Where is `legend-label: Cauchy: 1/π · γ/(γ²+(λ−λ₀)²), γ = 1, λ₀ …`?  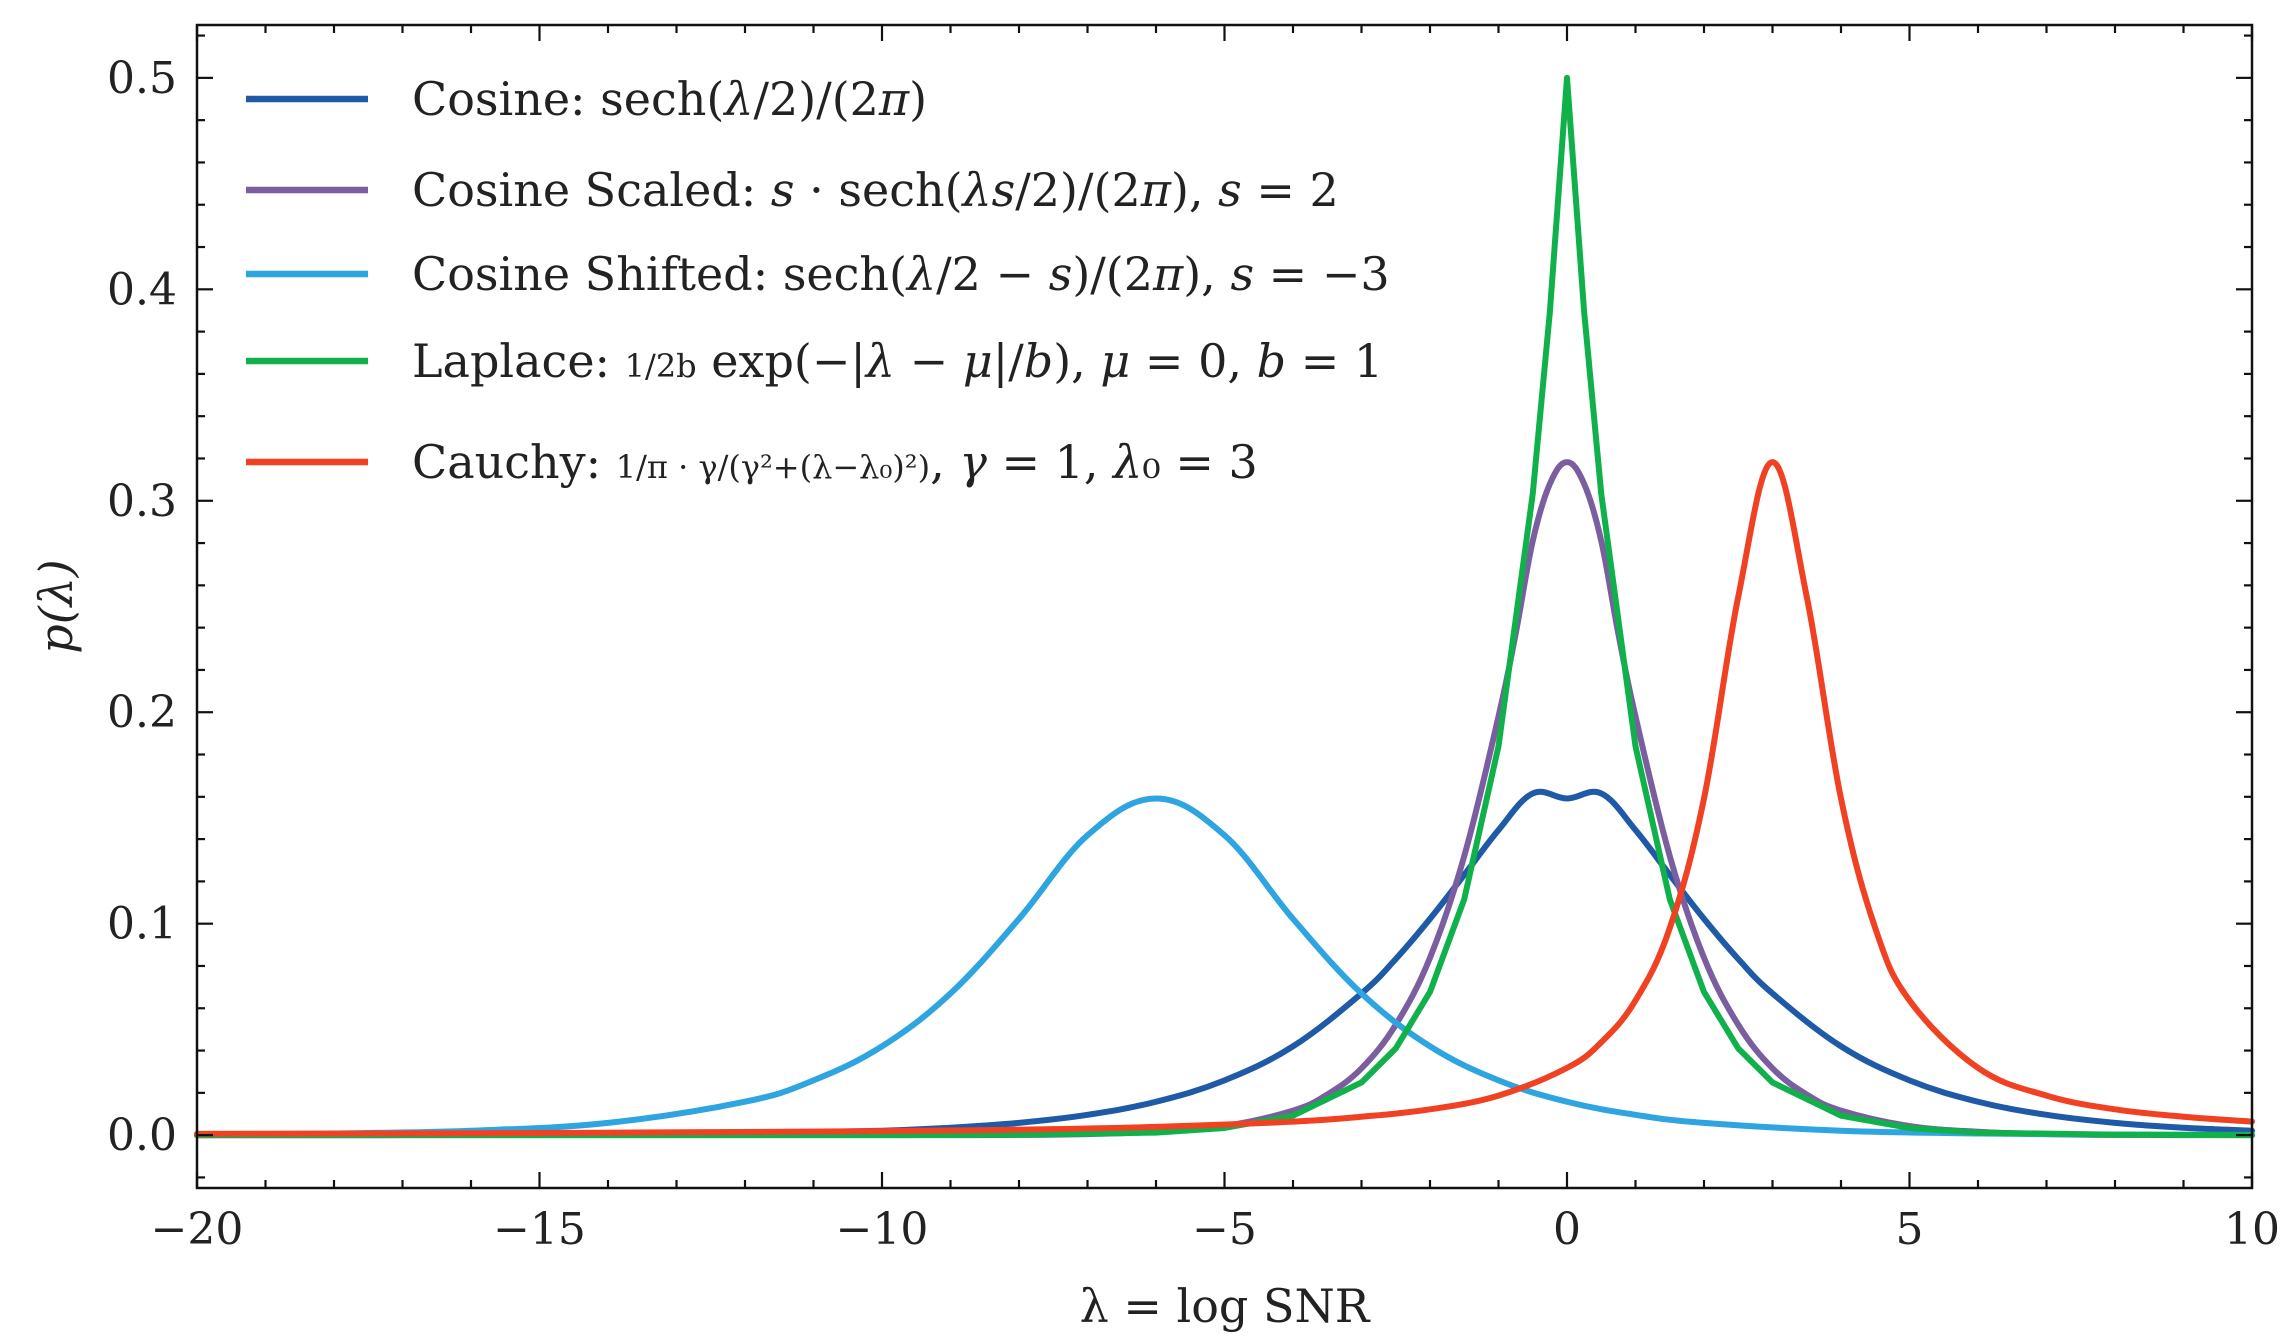
legend-label: Cauchy: 1/π · γ/(γ²+(λ−λ₀)²), γ = 1, λ₀ … is located at coordinates (835, 462).